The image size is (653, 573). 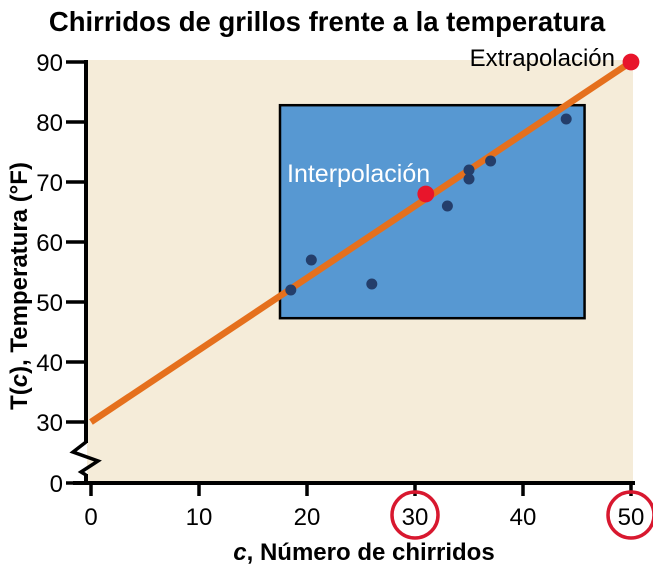 What do you see at coordinates (49, 363) in the screenshot?
I see `y-tick-label: 40` at bounding box center [49, 363].